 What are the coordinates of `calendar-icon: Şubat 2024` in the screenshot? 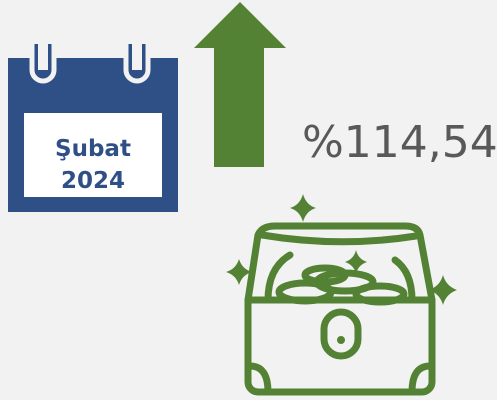 It's located at (93, 128).